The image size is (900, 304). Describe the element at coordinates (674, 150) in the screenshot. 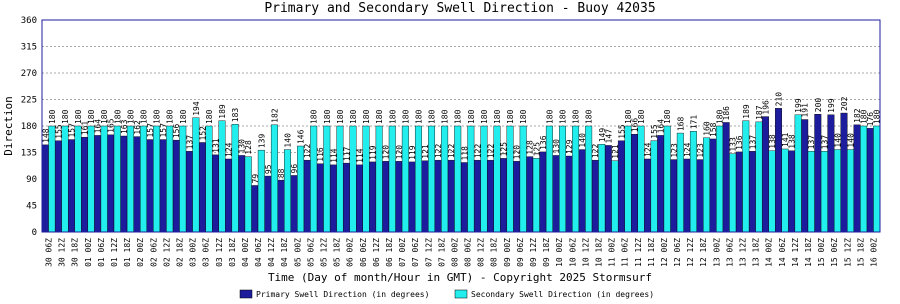

I see `value-label: 123` at that location.